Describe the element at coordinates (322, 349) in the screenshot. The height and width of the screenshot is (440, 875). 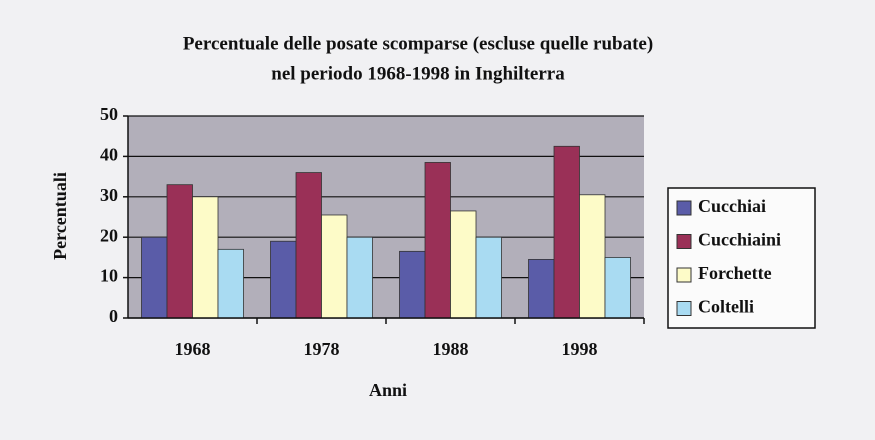
I see `x-tick-label: 1978` at that location.